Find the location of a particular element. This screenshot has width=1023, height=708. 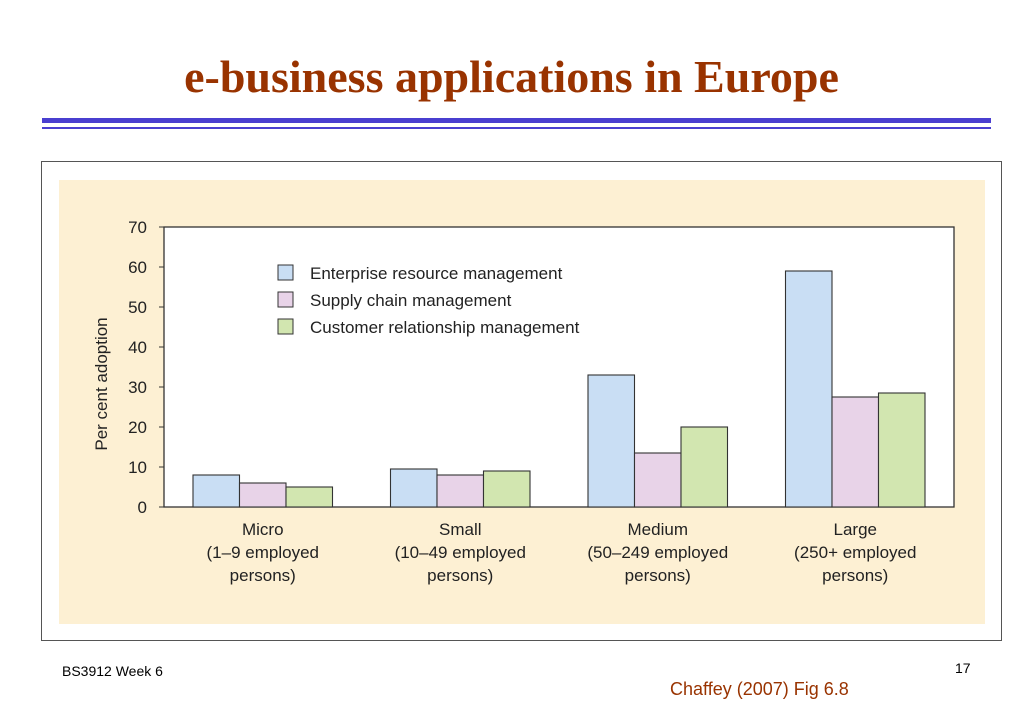

x-tick-label: Medium is located at coordinates (658, 529).